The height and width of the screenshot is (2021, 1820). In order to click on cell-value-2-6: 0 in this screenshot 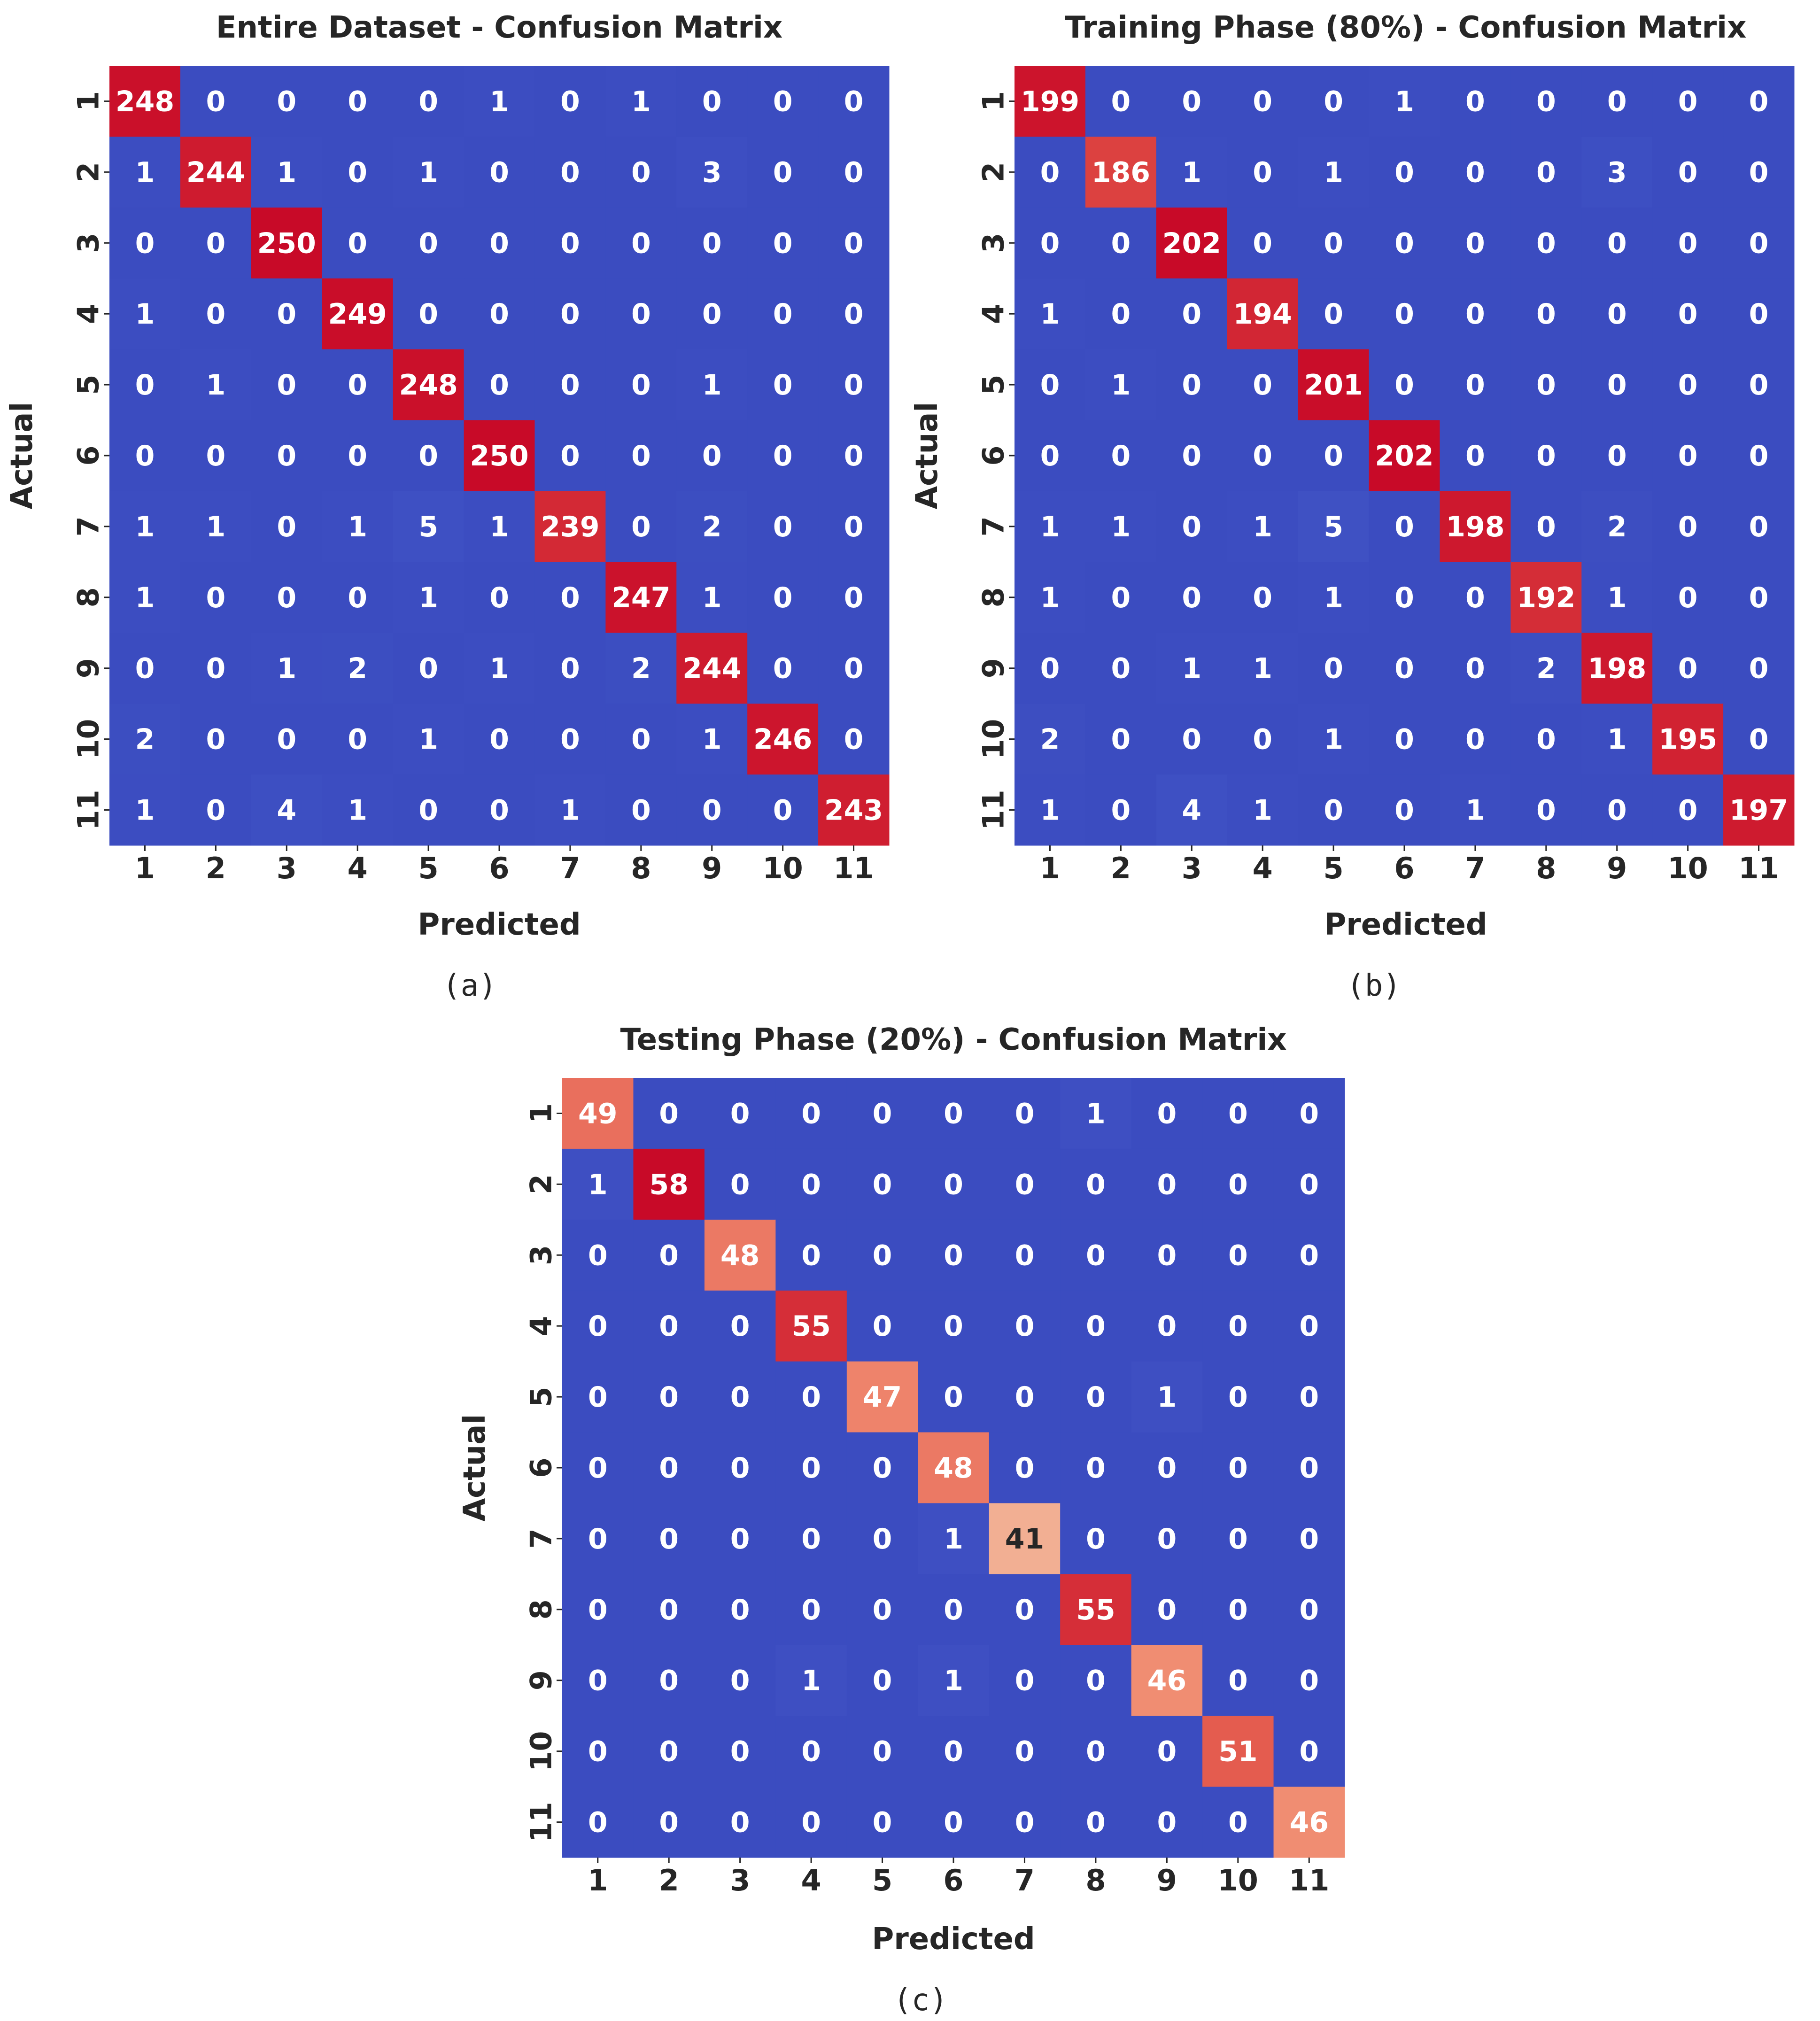, I will do `click(499, 173)`.